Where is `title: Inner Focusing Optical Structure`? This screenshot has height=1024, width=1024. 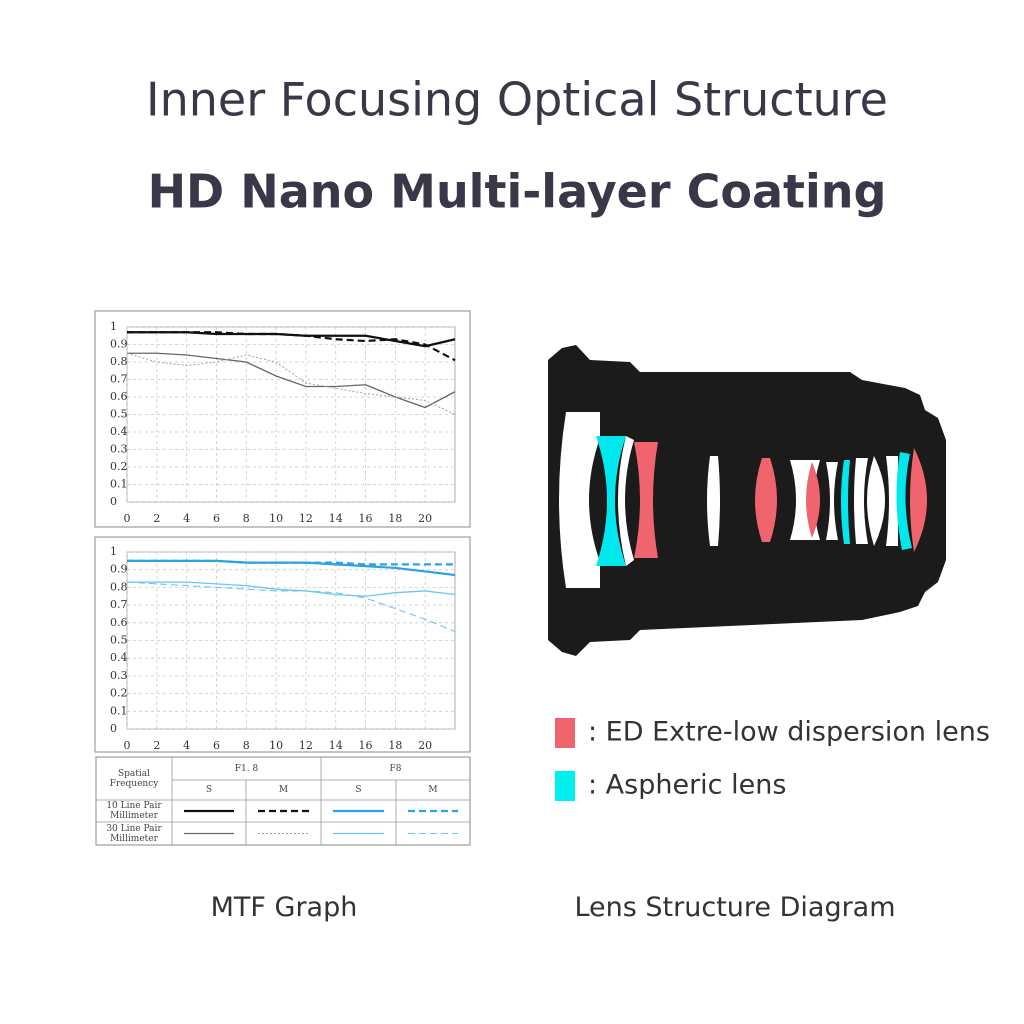 title: Inner Focusing Optical Structure is located at coordinates (517, 100).